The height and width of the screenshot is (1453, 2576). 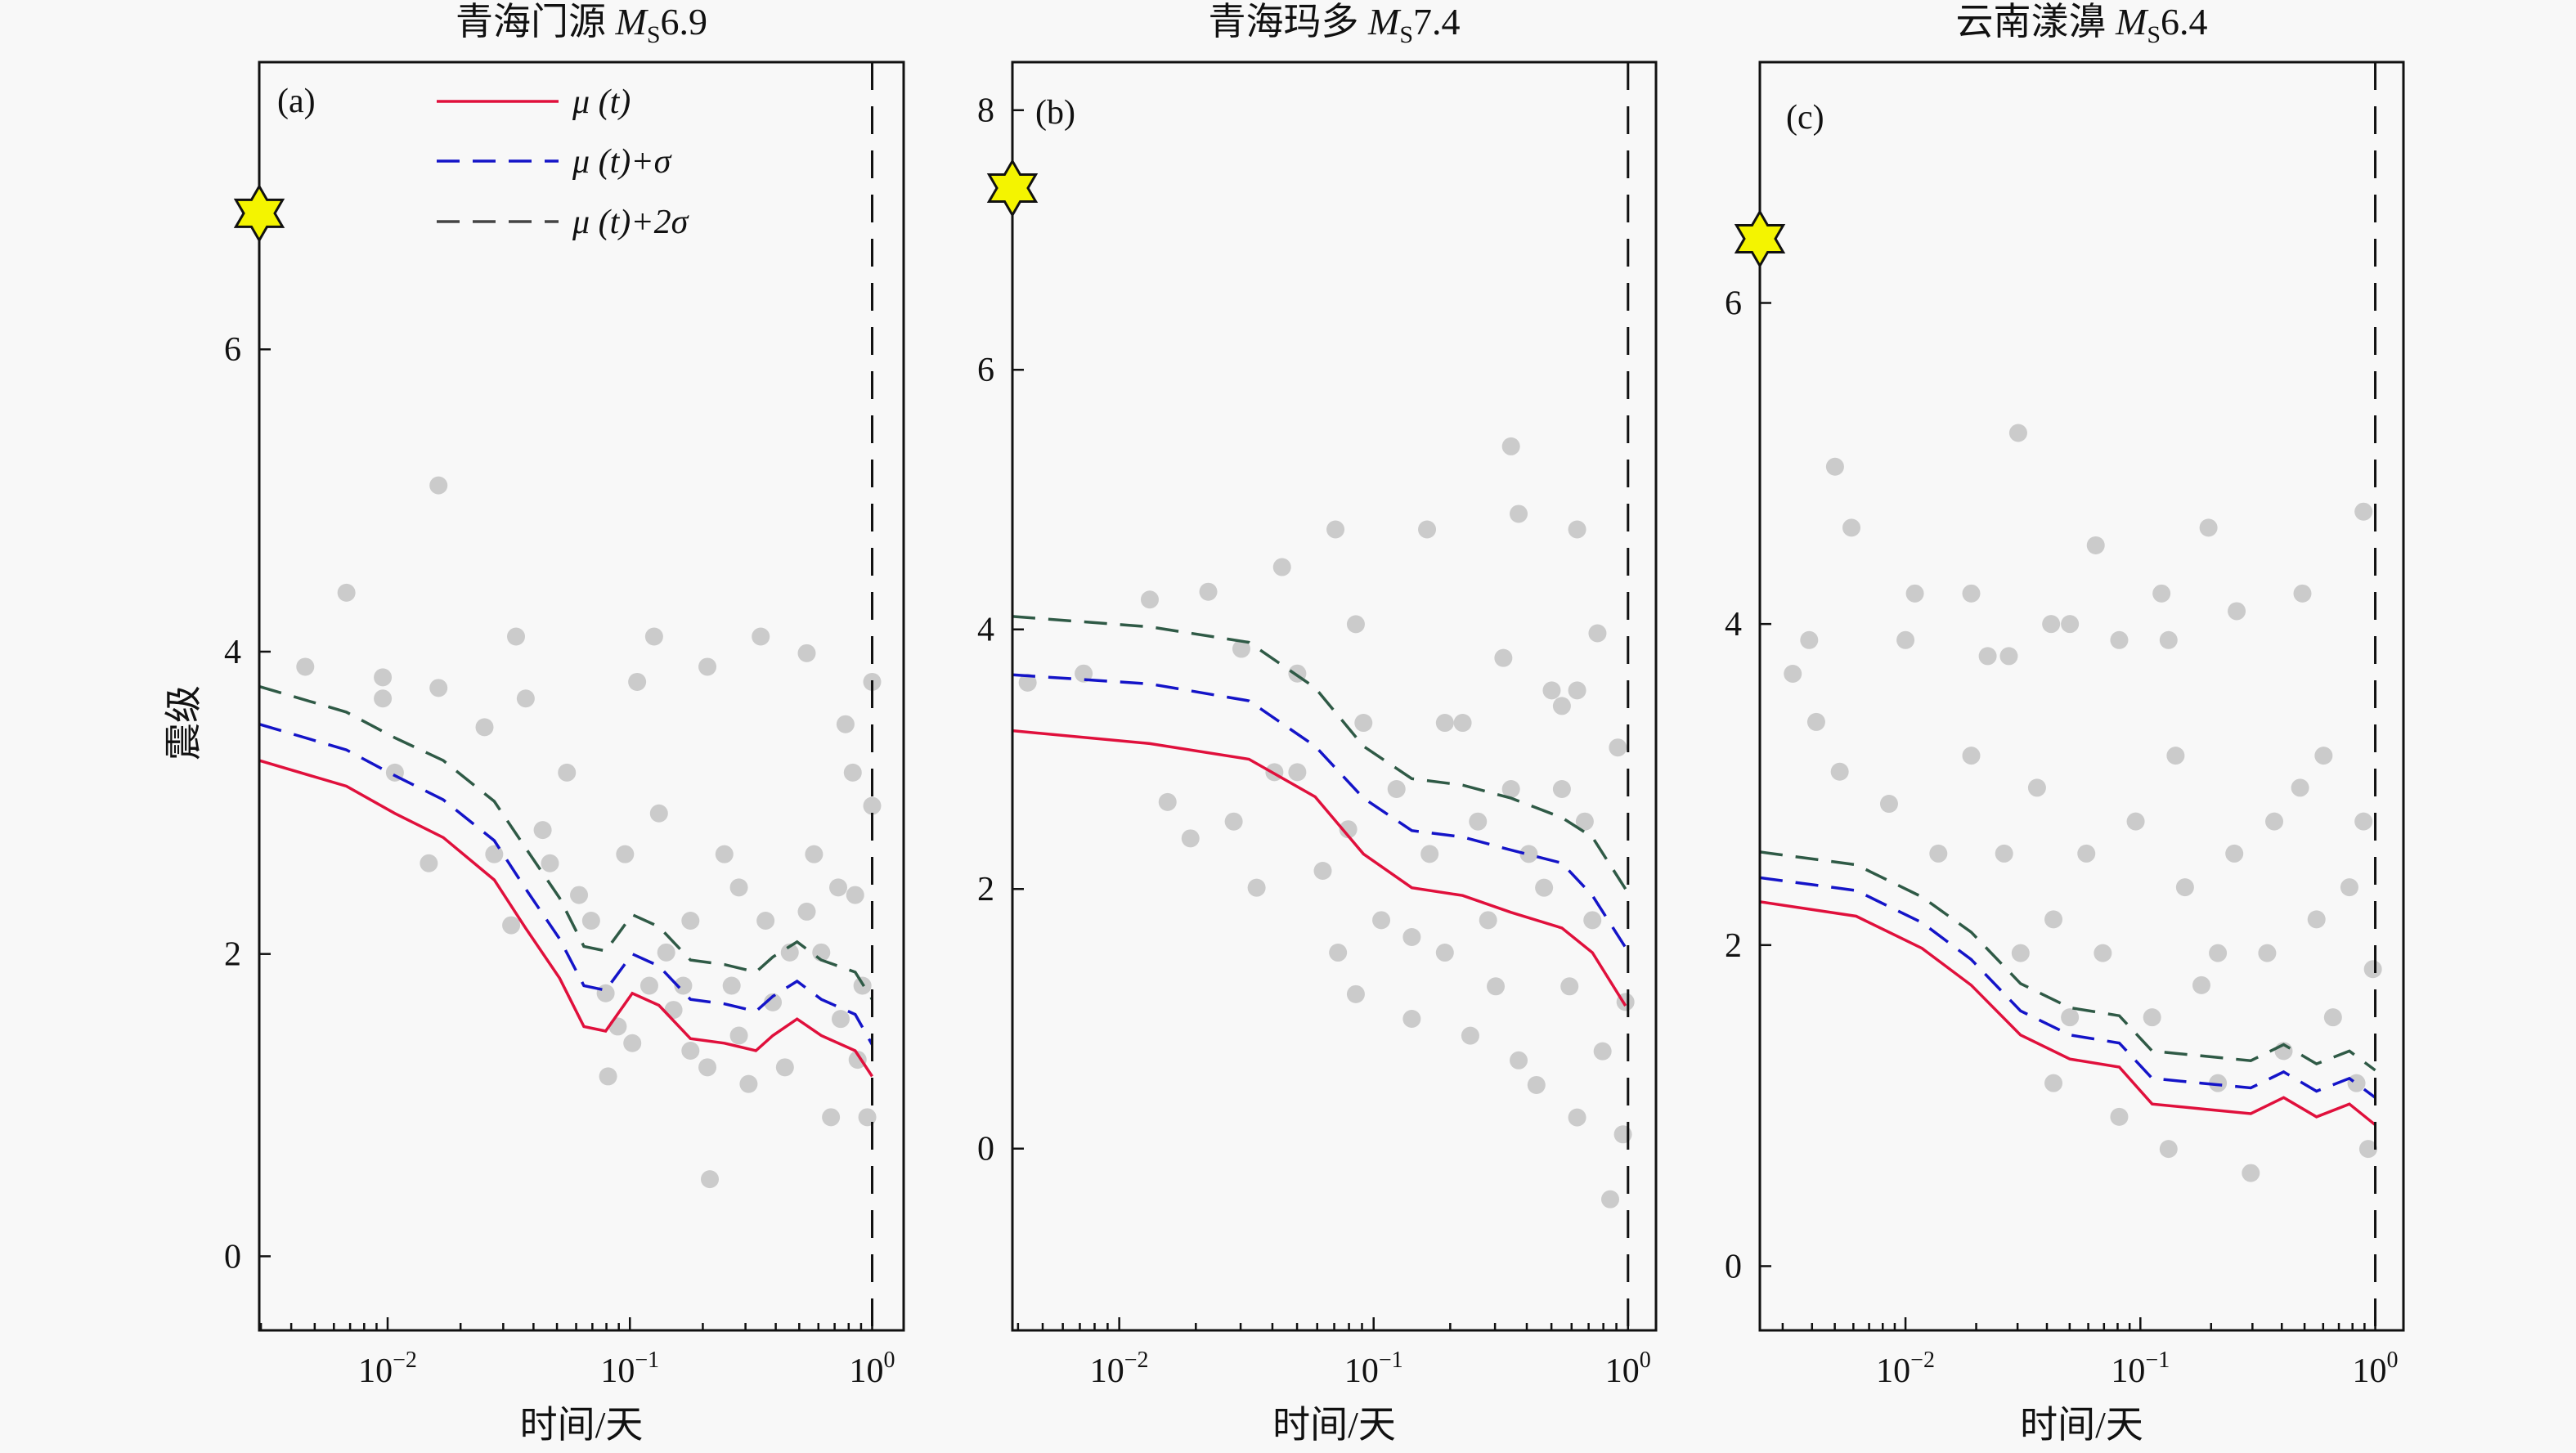 I want to click on y-tick-label: 4, so click(x=233, y=652).